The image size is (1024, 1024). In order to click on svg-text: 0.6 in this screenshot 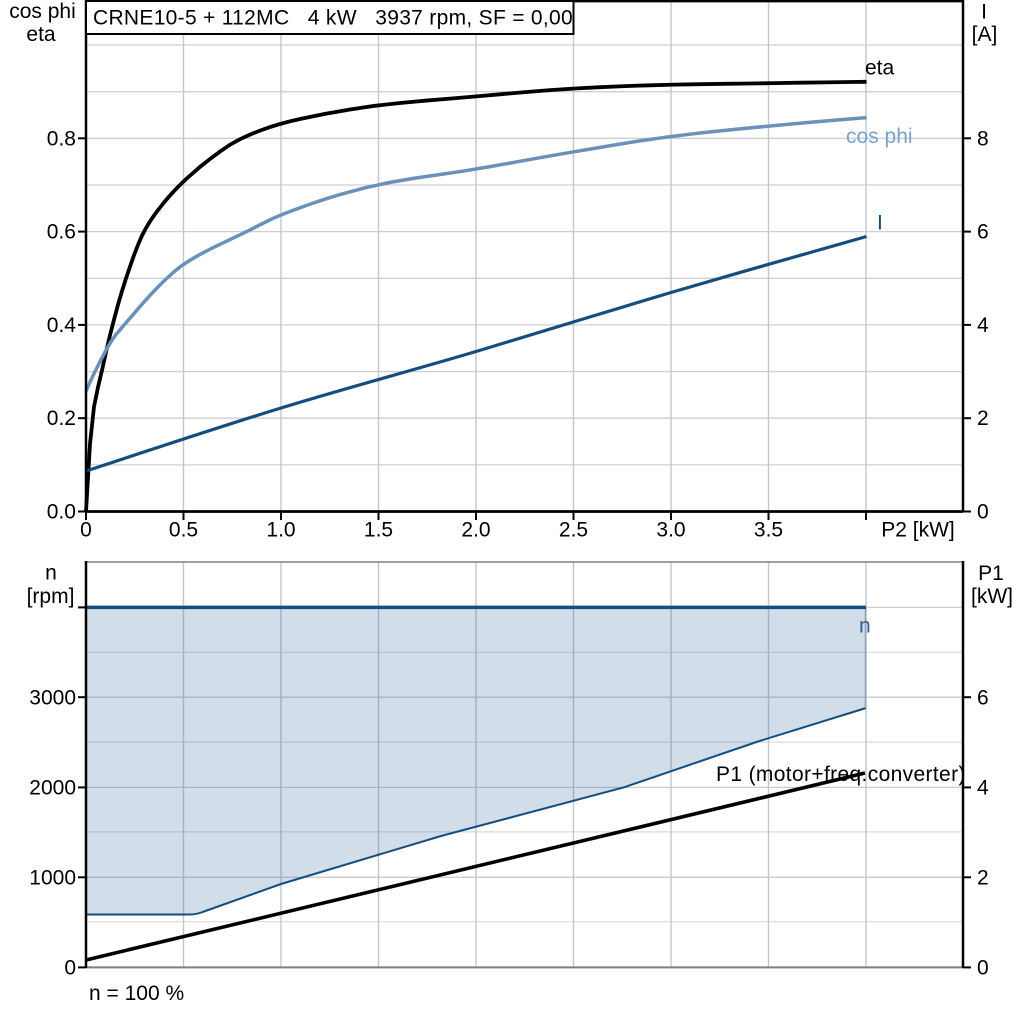, I will do `click(61, 232)`.